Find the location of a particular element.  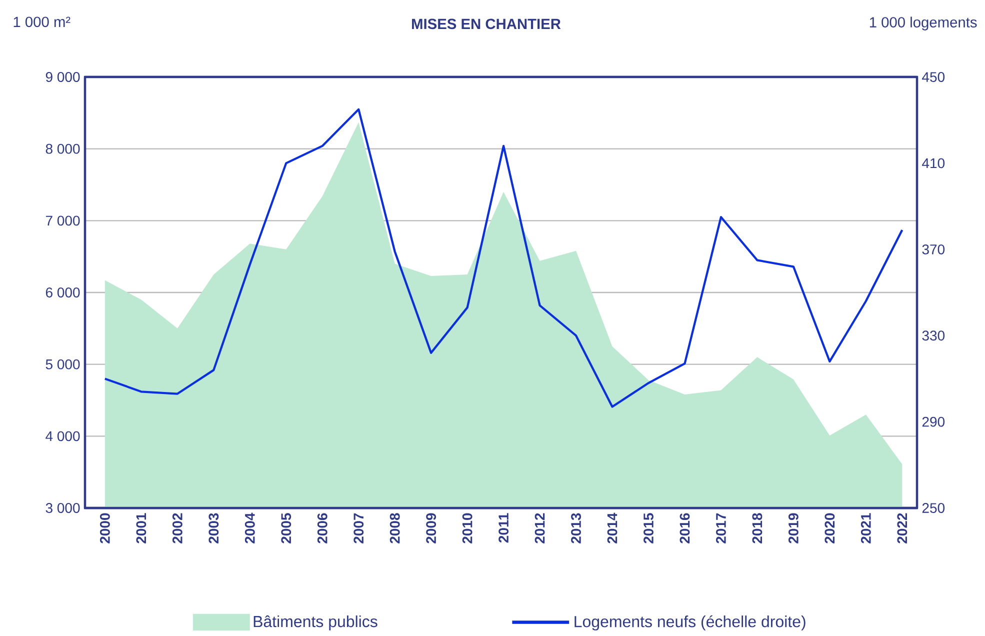

y2-tick-label: 450 is located at coordinates (933, 77).